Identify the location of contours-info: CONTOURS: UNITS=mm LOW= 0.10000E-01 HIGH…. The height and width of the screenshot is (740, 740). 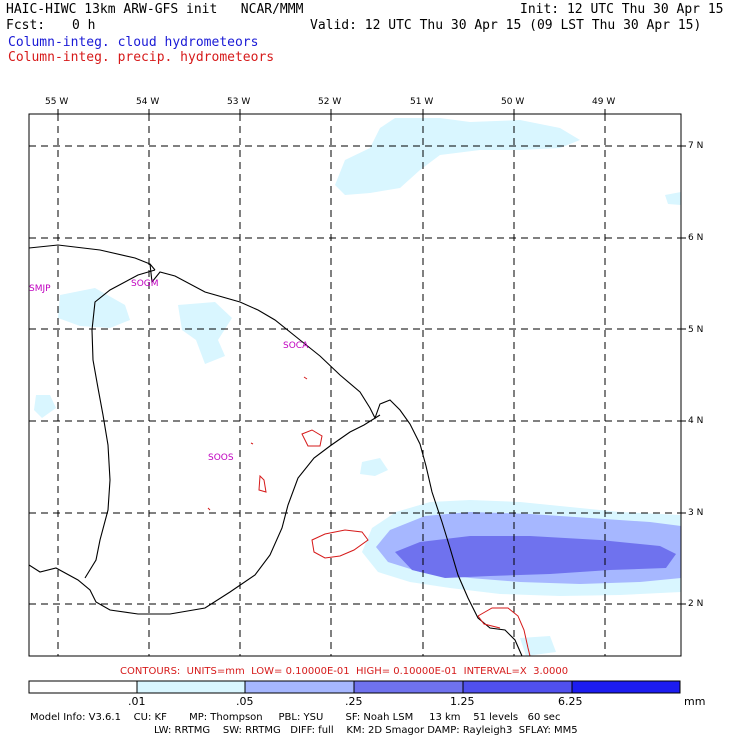
(344, 671).